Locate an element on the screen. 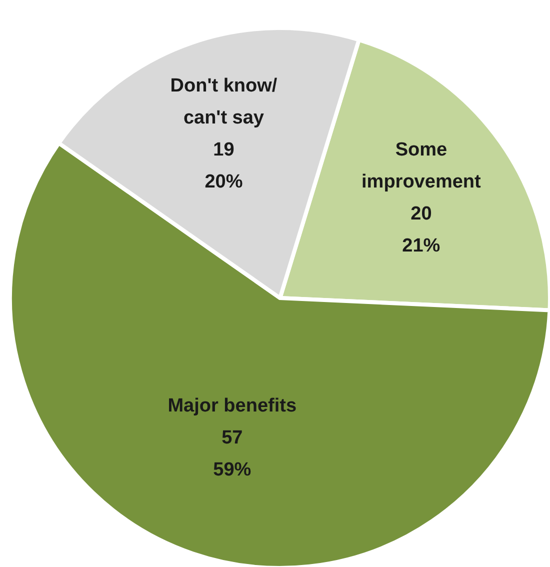 The height and width of the screenshot is (567, 550). data-label: 57 59% is located at coordinates (232, 454).